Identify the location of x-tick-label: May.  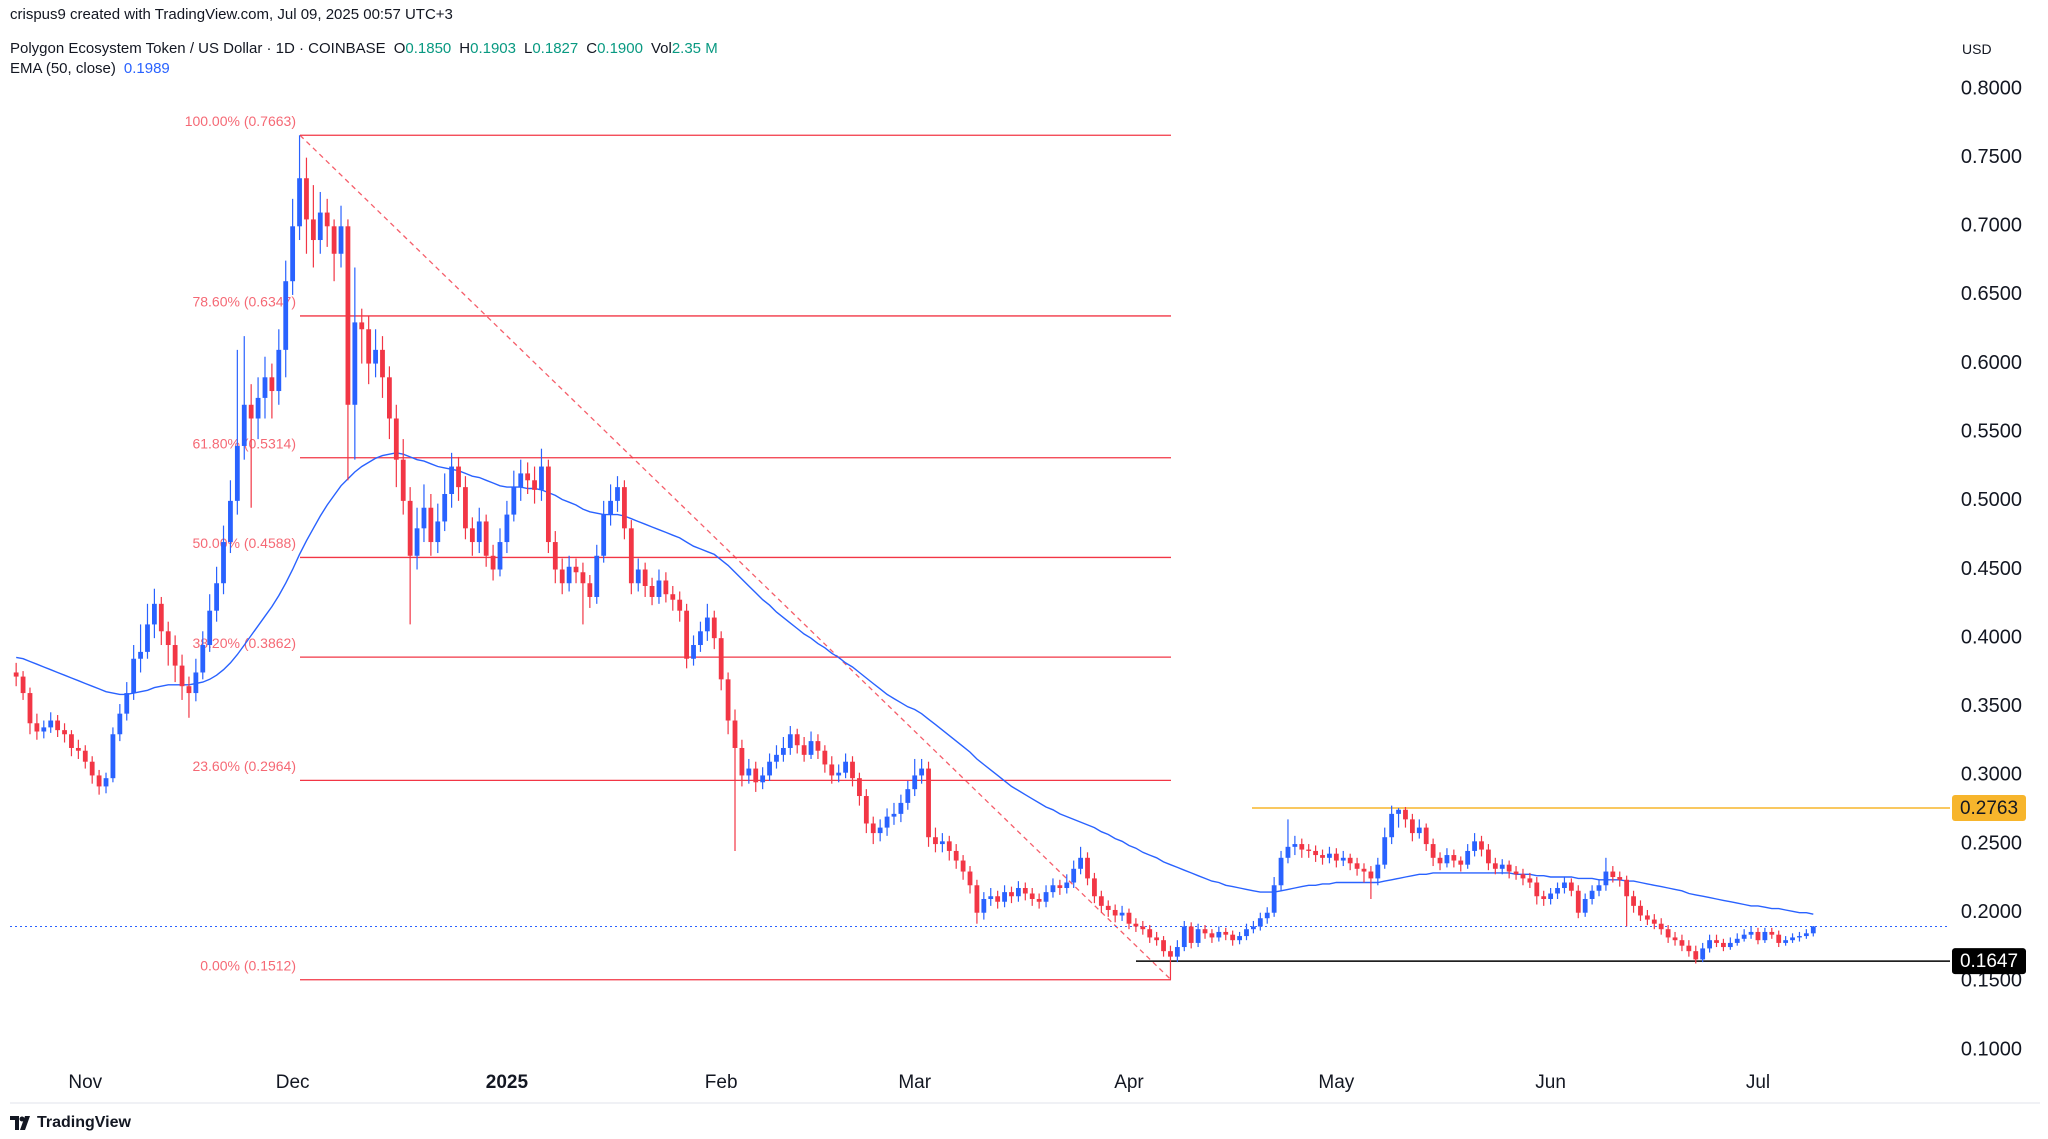
(1336, 1082).